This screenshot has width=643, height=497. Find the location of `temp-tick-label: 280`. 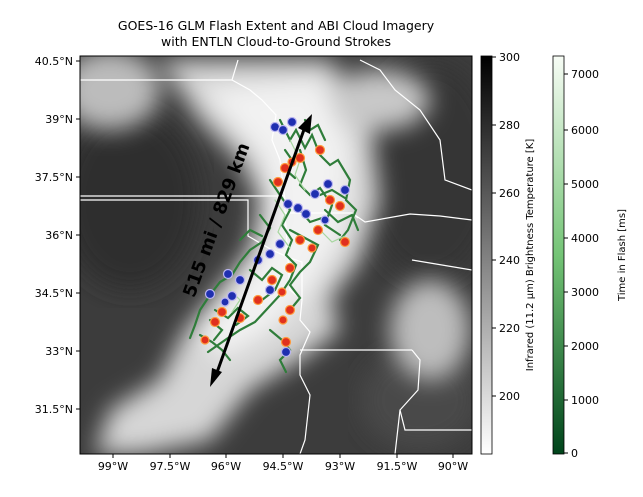

temp-tick-label: 280 is located at coordinates (509, 125).